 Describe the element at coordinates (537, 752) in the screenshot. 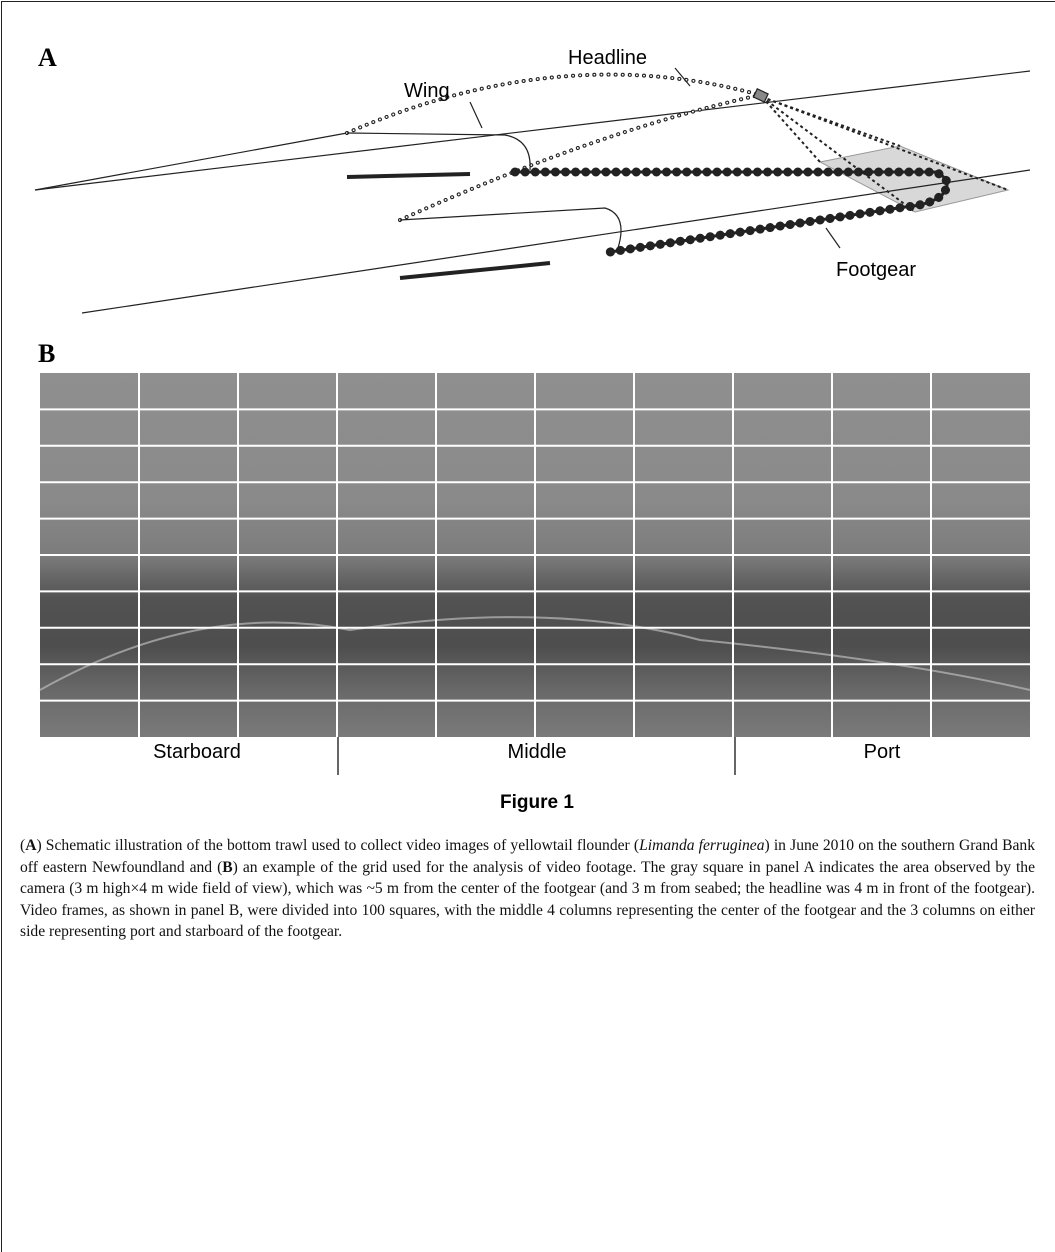

I see `region-label: Middle` at that location.